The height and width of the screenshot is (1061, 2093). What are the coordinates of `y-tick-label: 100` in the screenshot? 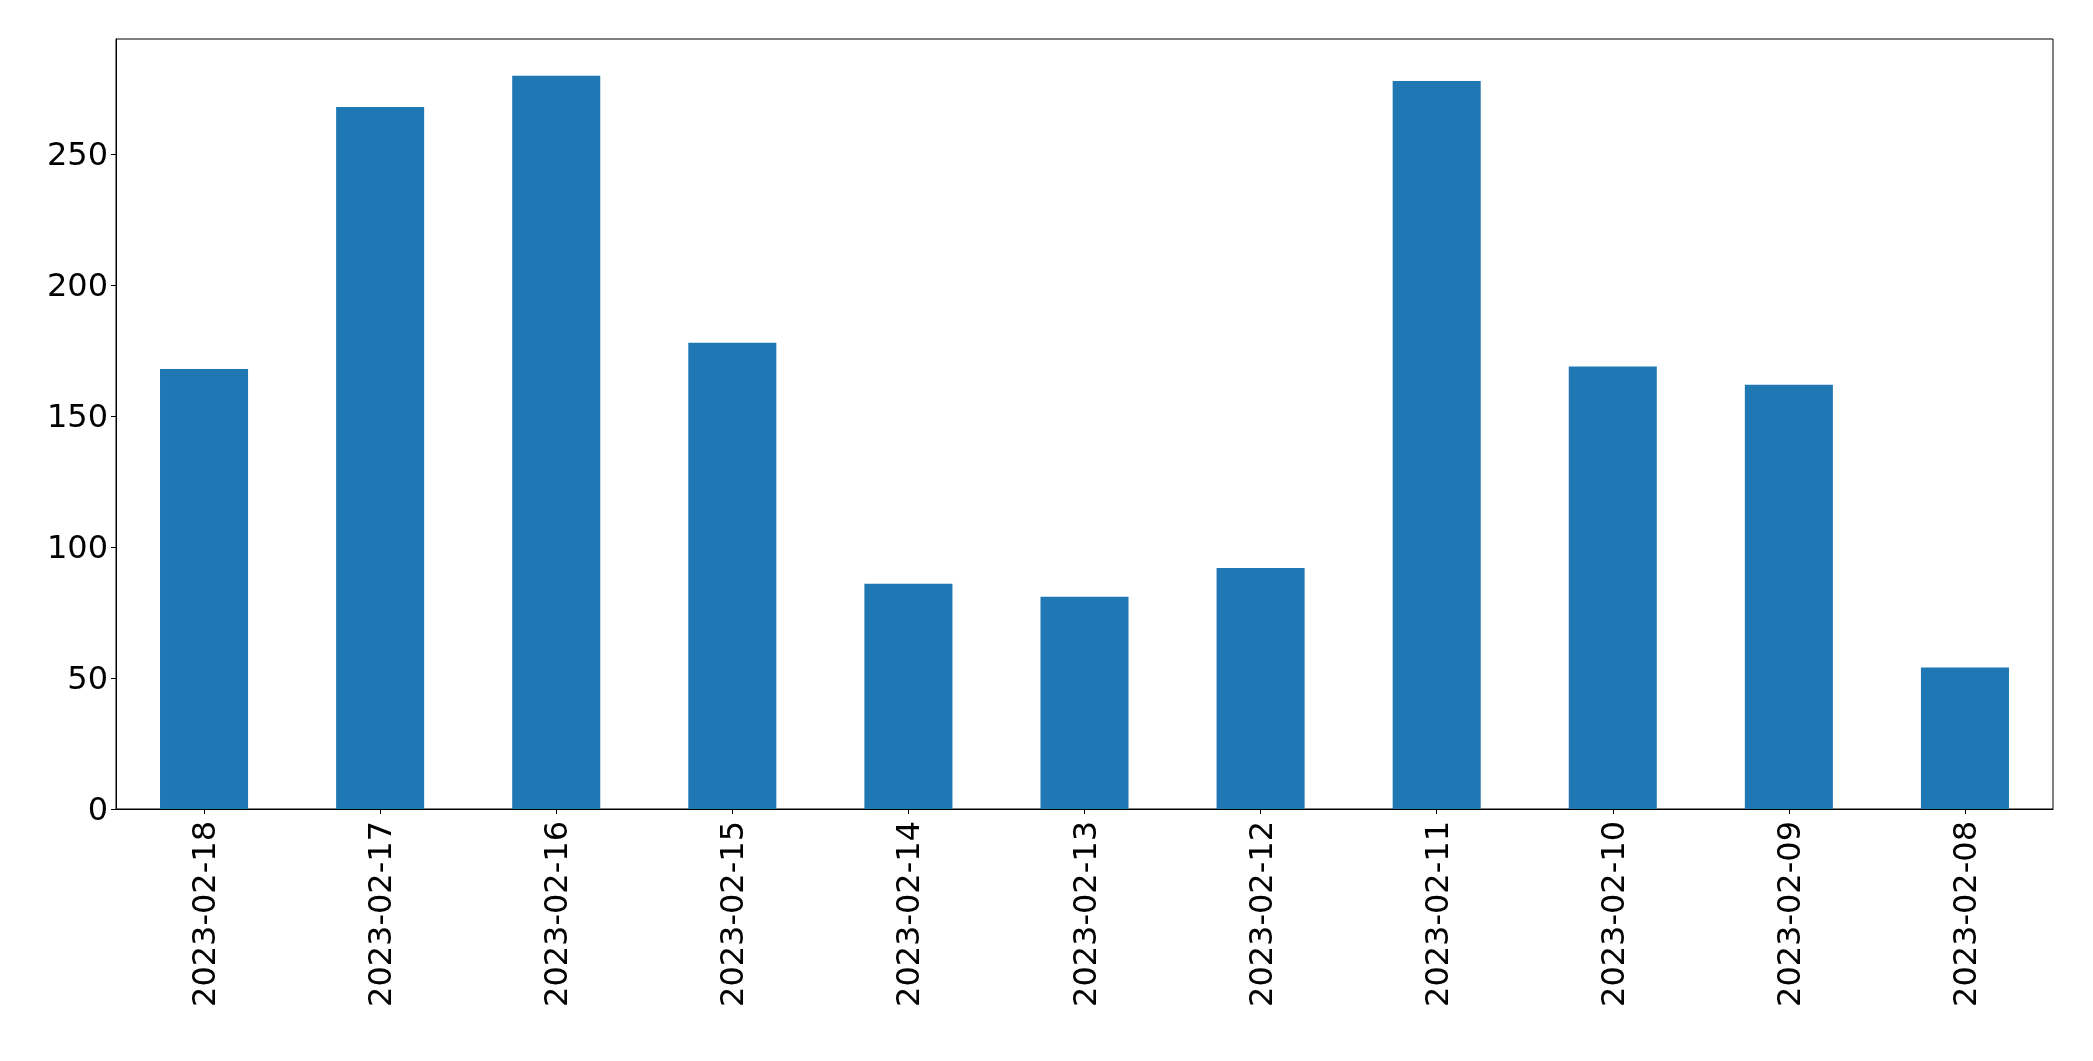 It's located at (77, 547).